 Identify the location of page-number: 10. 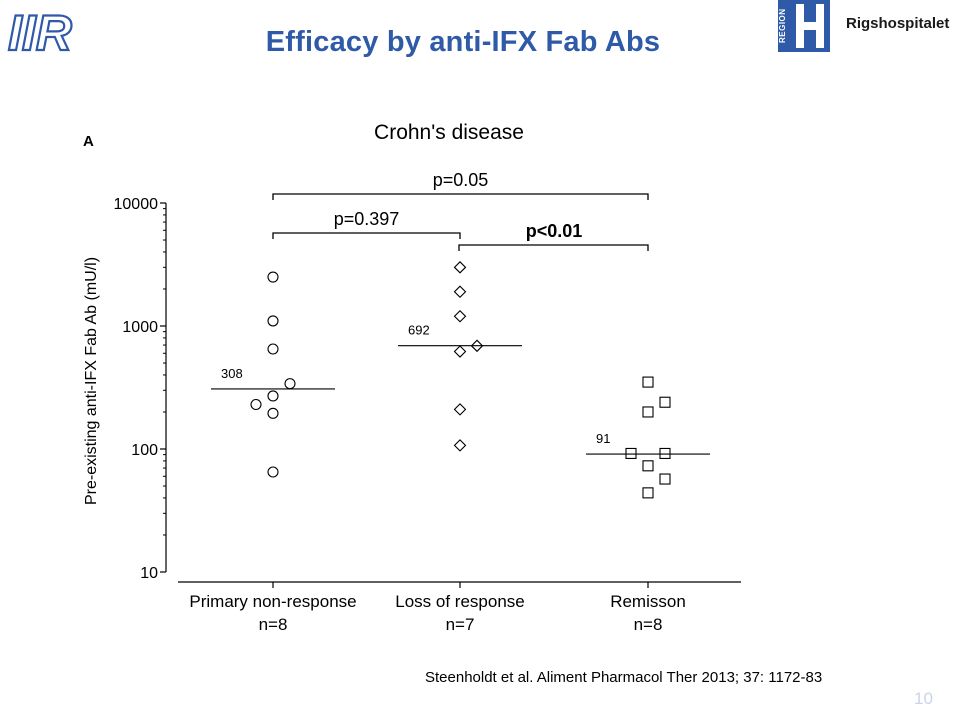
(923, 698).